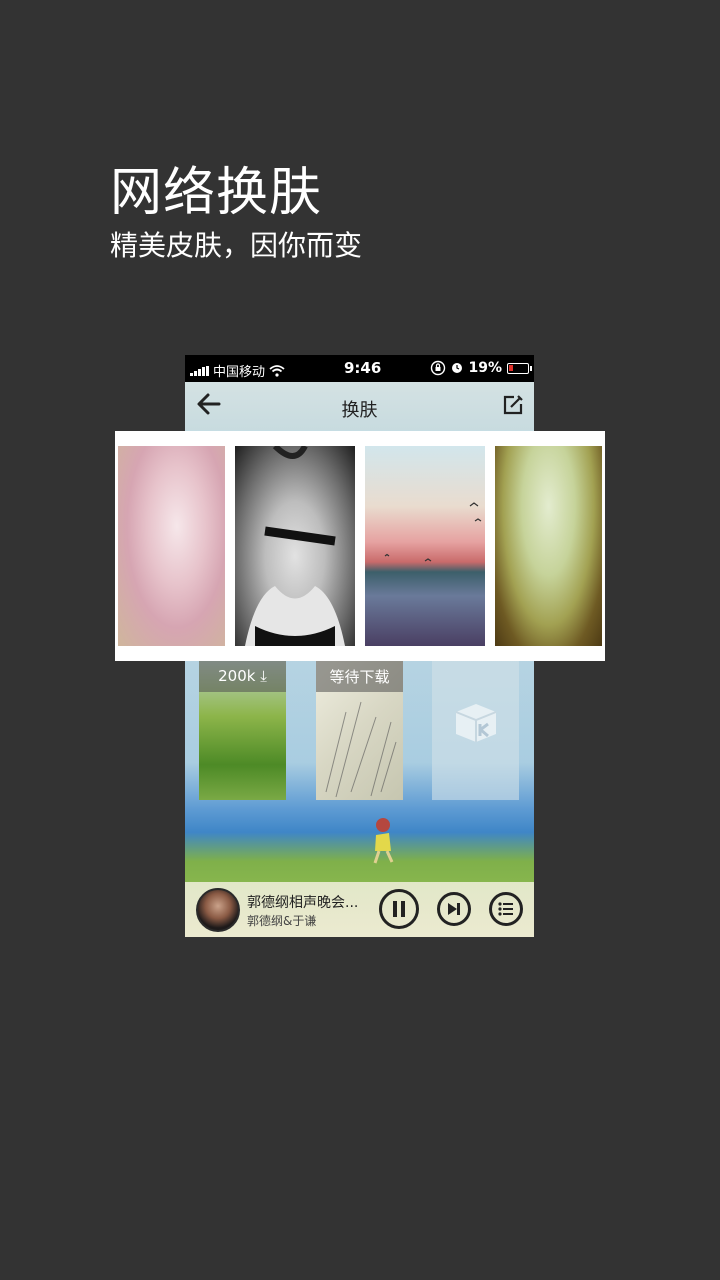 Image resolution: width=720 pixels, height=1280 pixels. I want to click on download-size-badge: 200k ⤓, so click(242, 676).